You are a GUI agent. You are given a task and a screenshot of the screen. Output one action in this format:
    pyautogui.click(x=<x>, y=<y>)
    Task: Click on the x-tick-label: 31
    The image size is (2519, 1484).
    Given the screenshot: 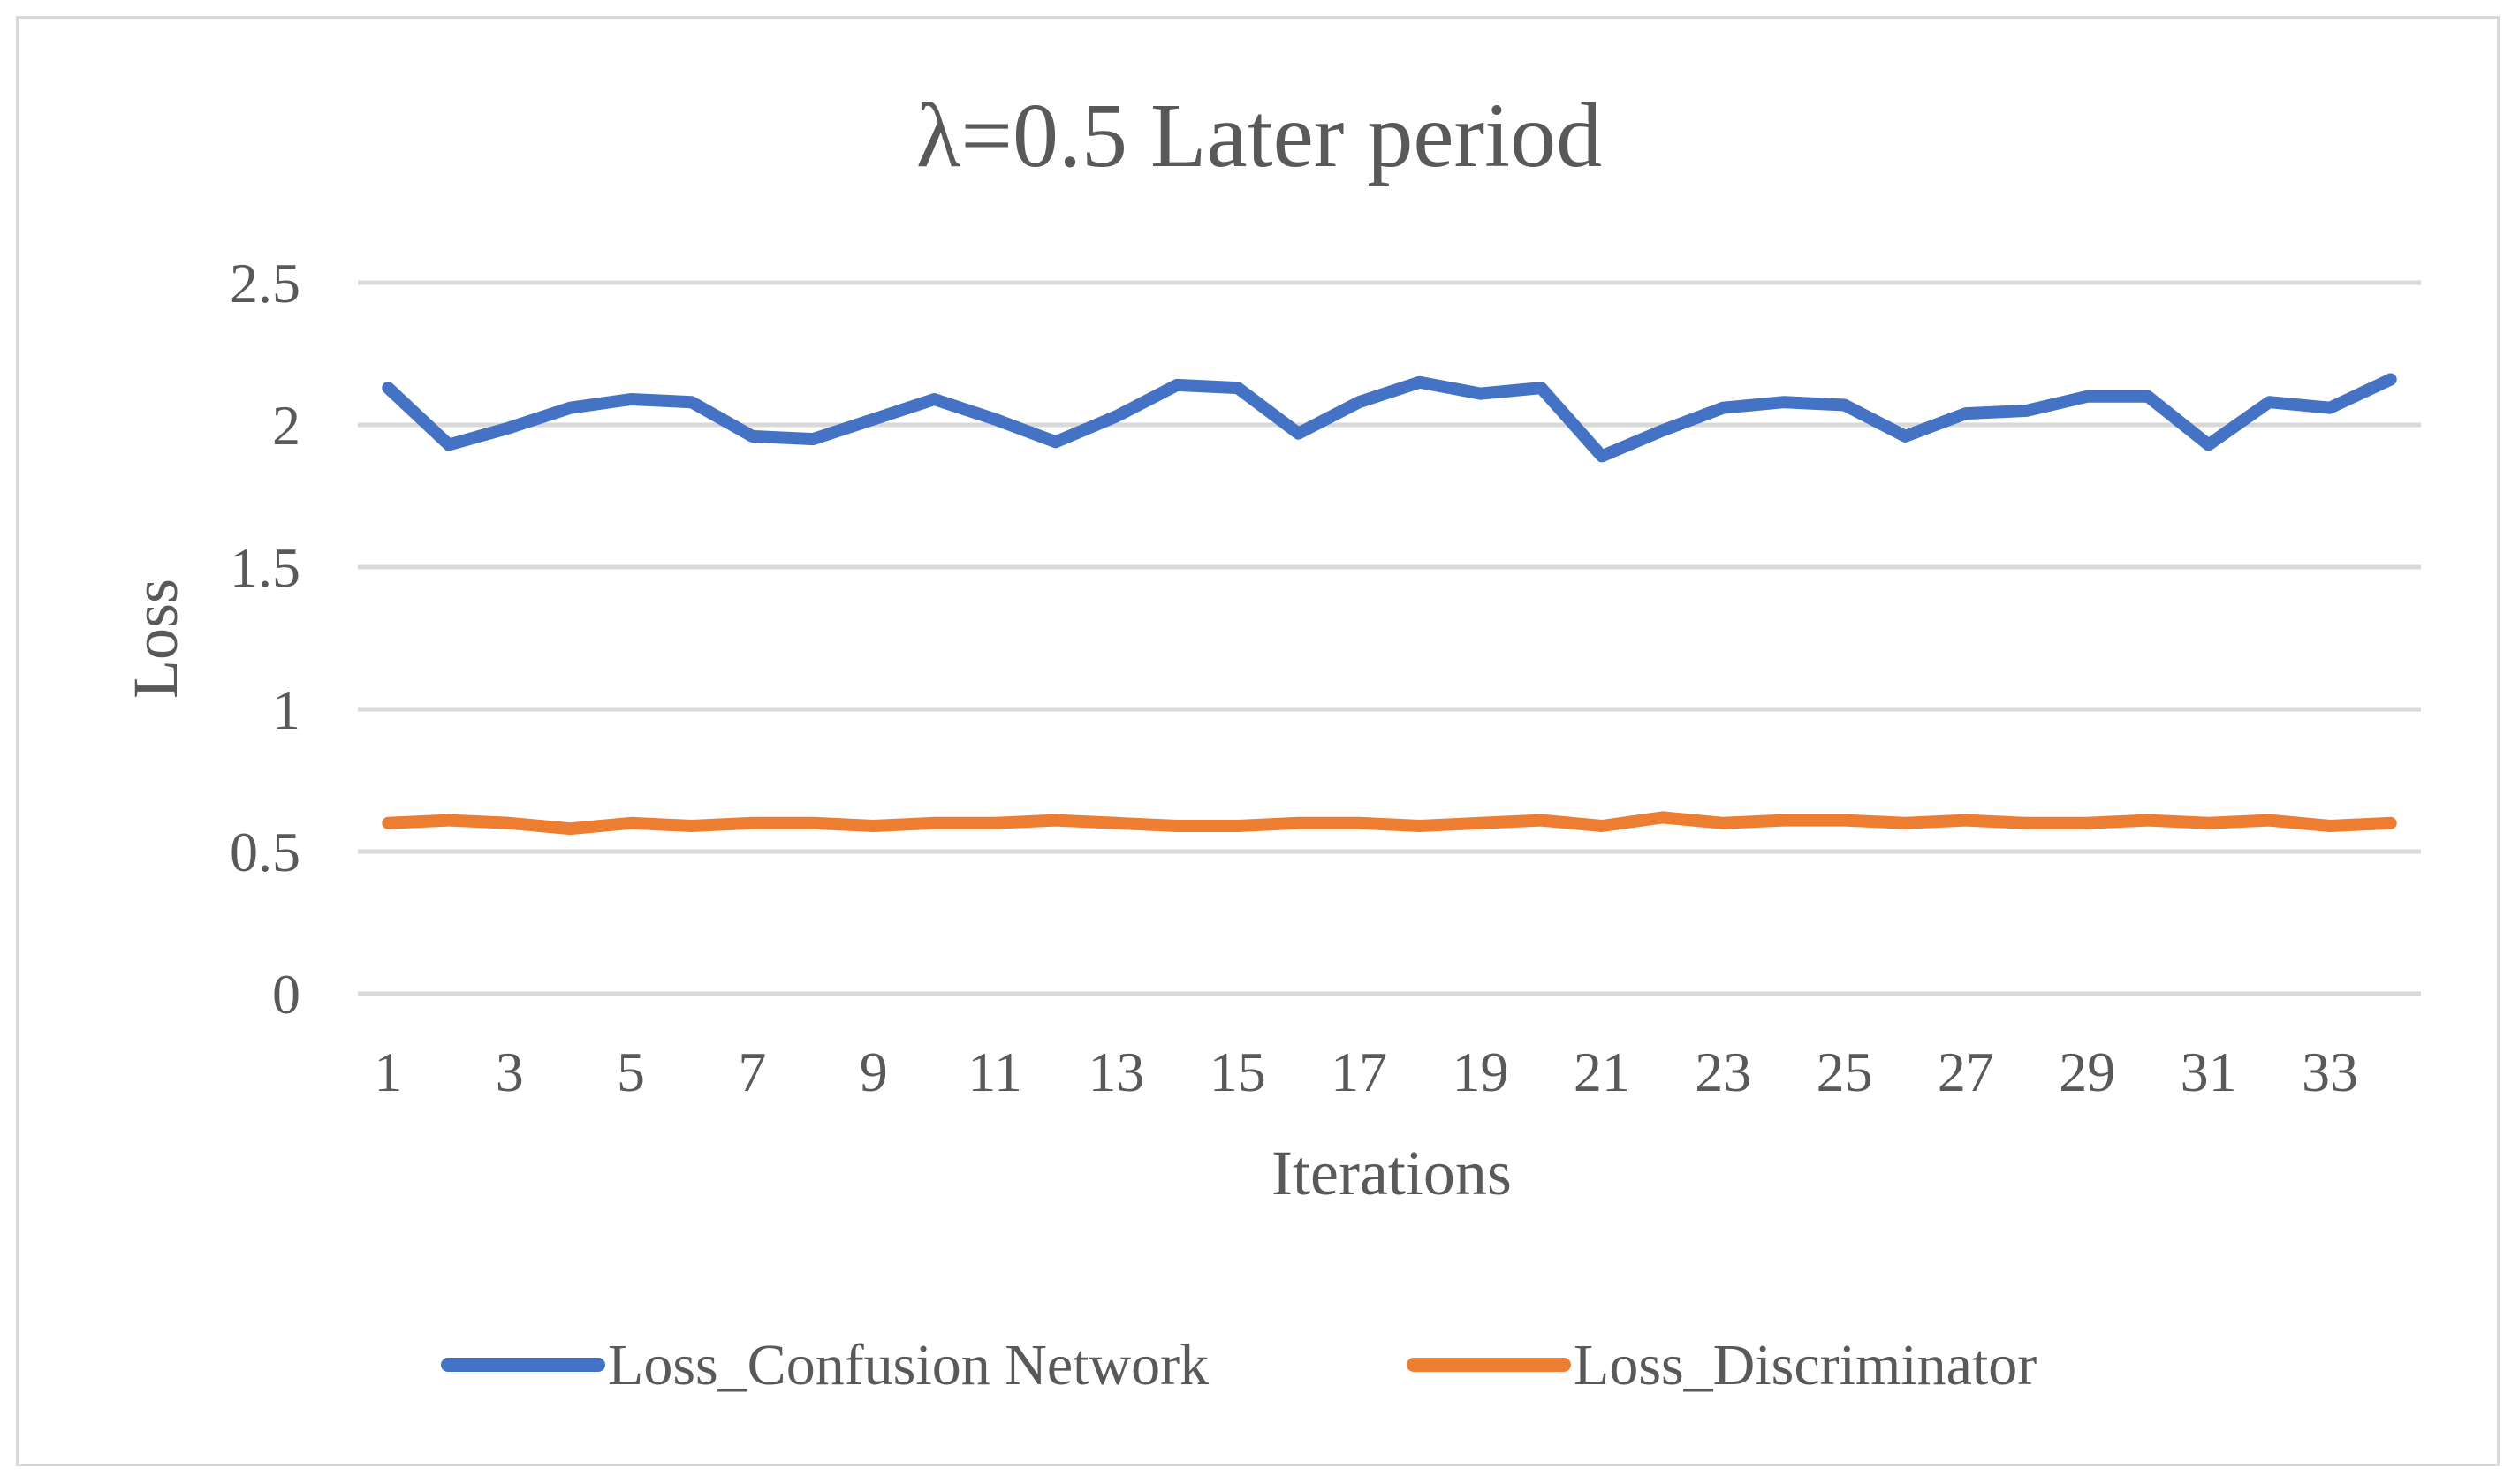 What is the action you would take?
    pyautogui.click(x=2209, y=1072)
    